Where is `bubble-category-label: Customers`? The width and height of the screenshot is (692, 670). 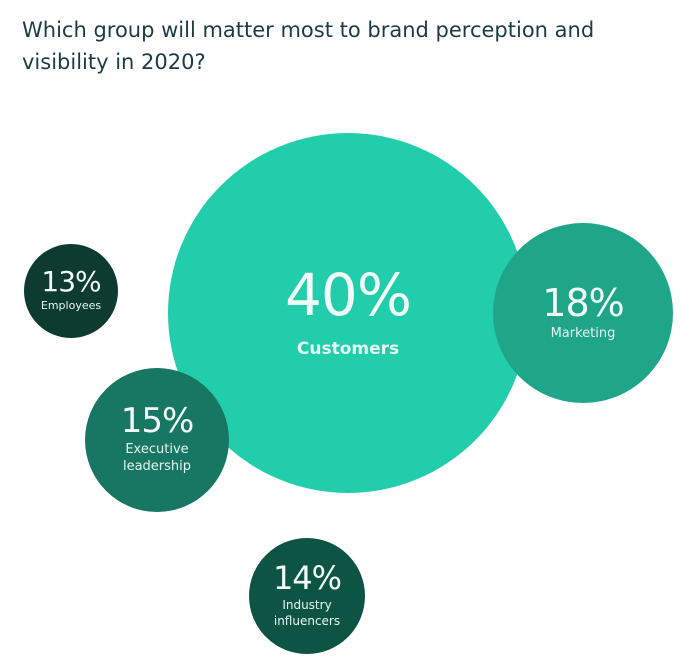
bubble-category-label: Customers is located at coordinates (348, 348).